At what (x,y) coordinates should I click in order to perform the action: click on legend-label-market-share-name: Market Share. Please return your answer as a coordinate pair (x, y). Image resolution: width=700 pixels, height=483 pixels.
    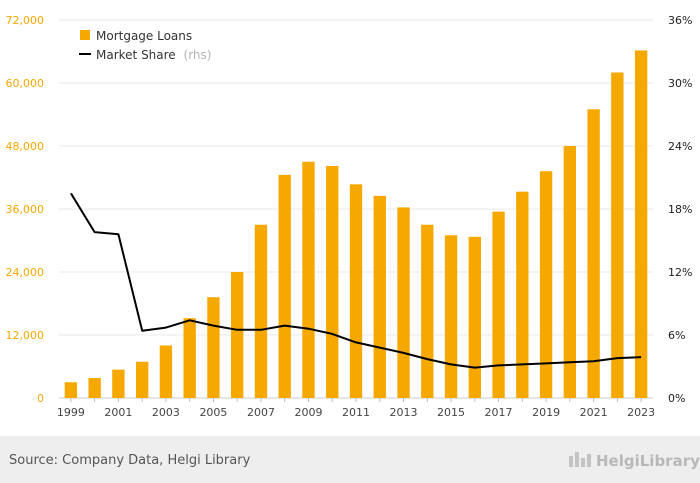
    Looking at the image, I should click on (136, 55).